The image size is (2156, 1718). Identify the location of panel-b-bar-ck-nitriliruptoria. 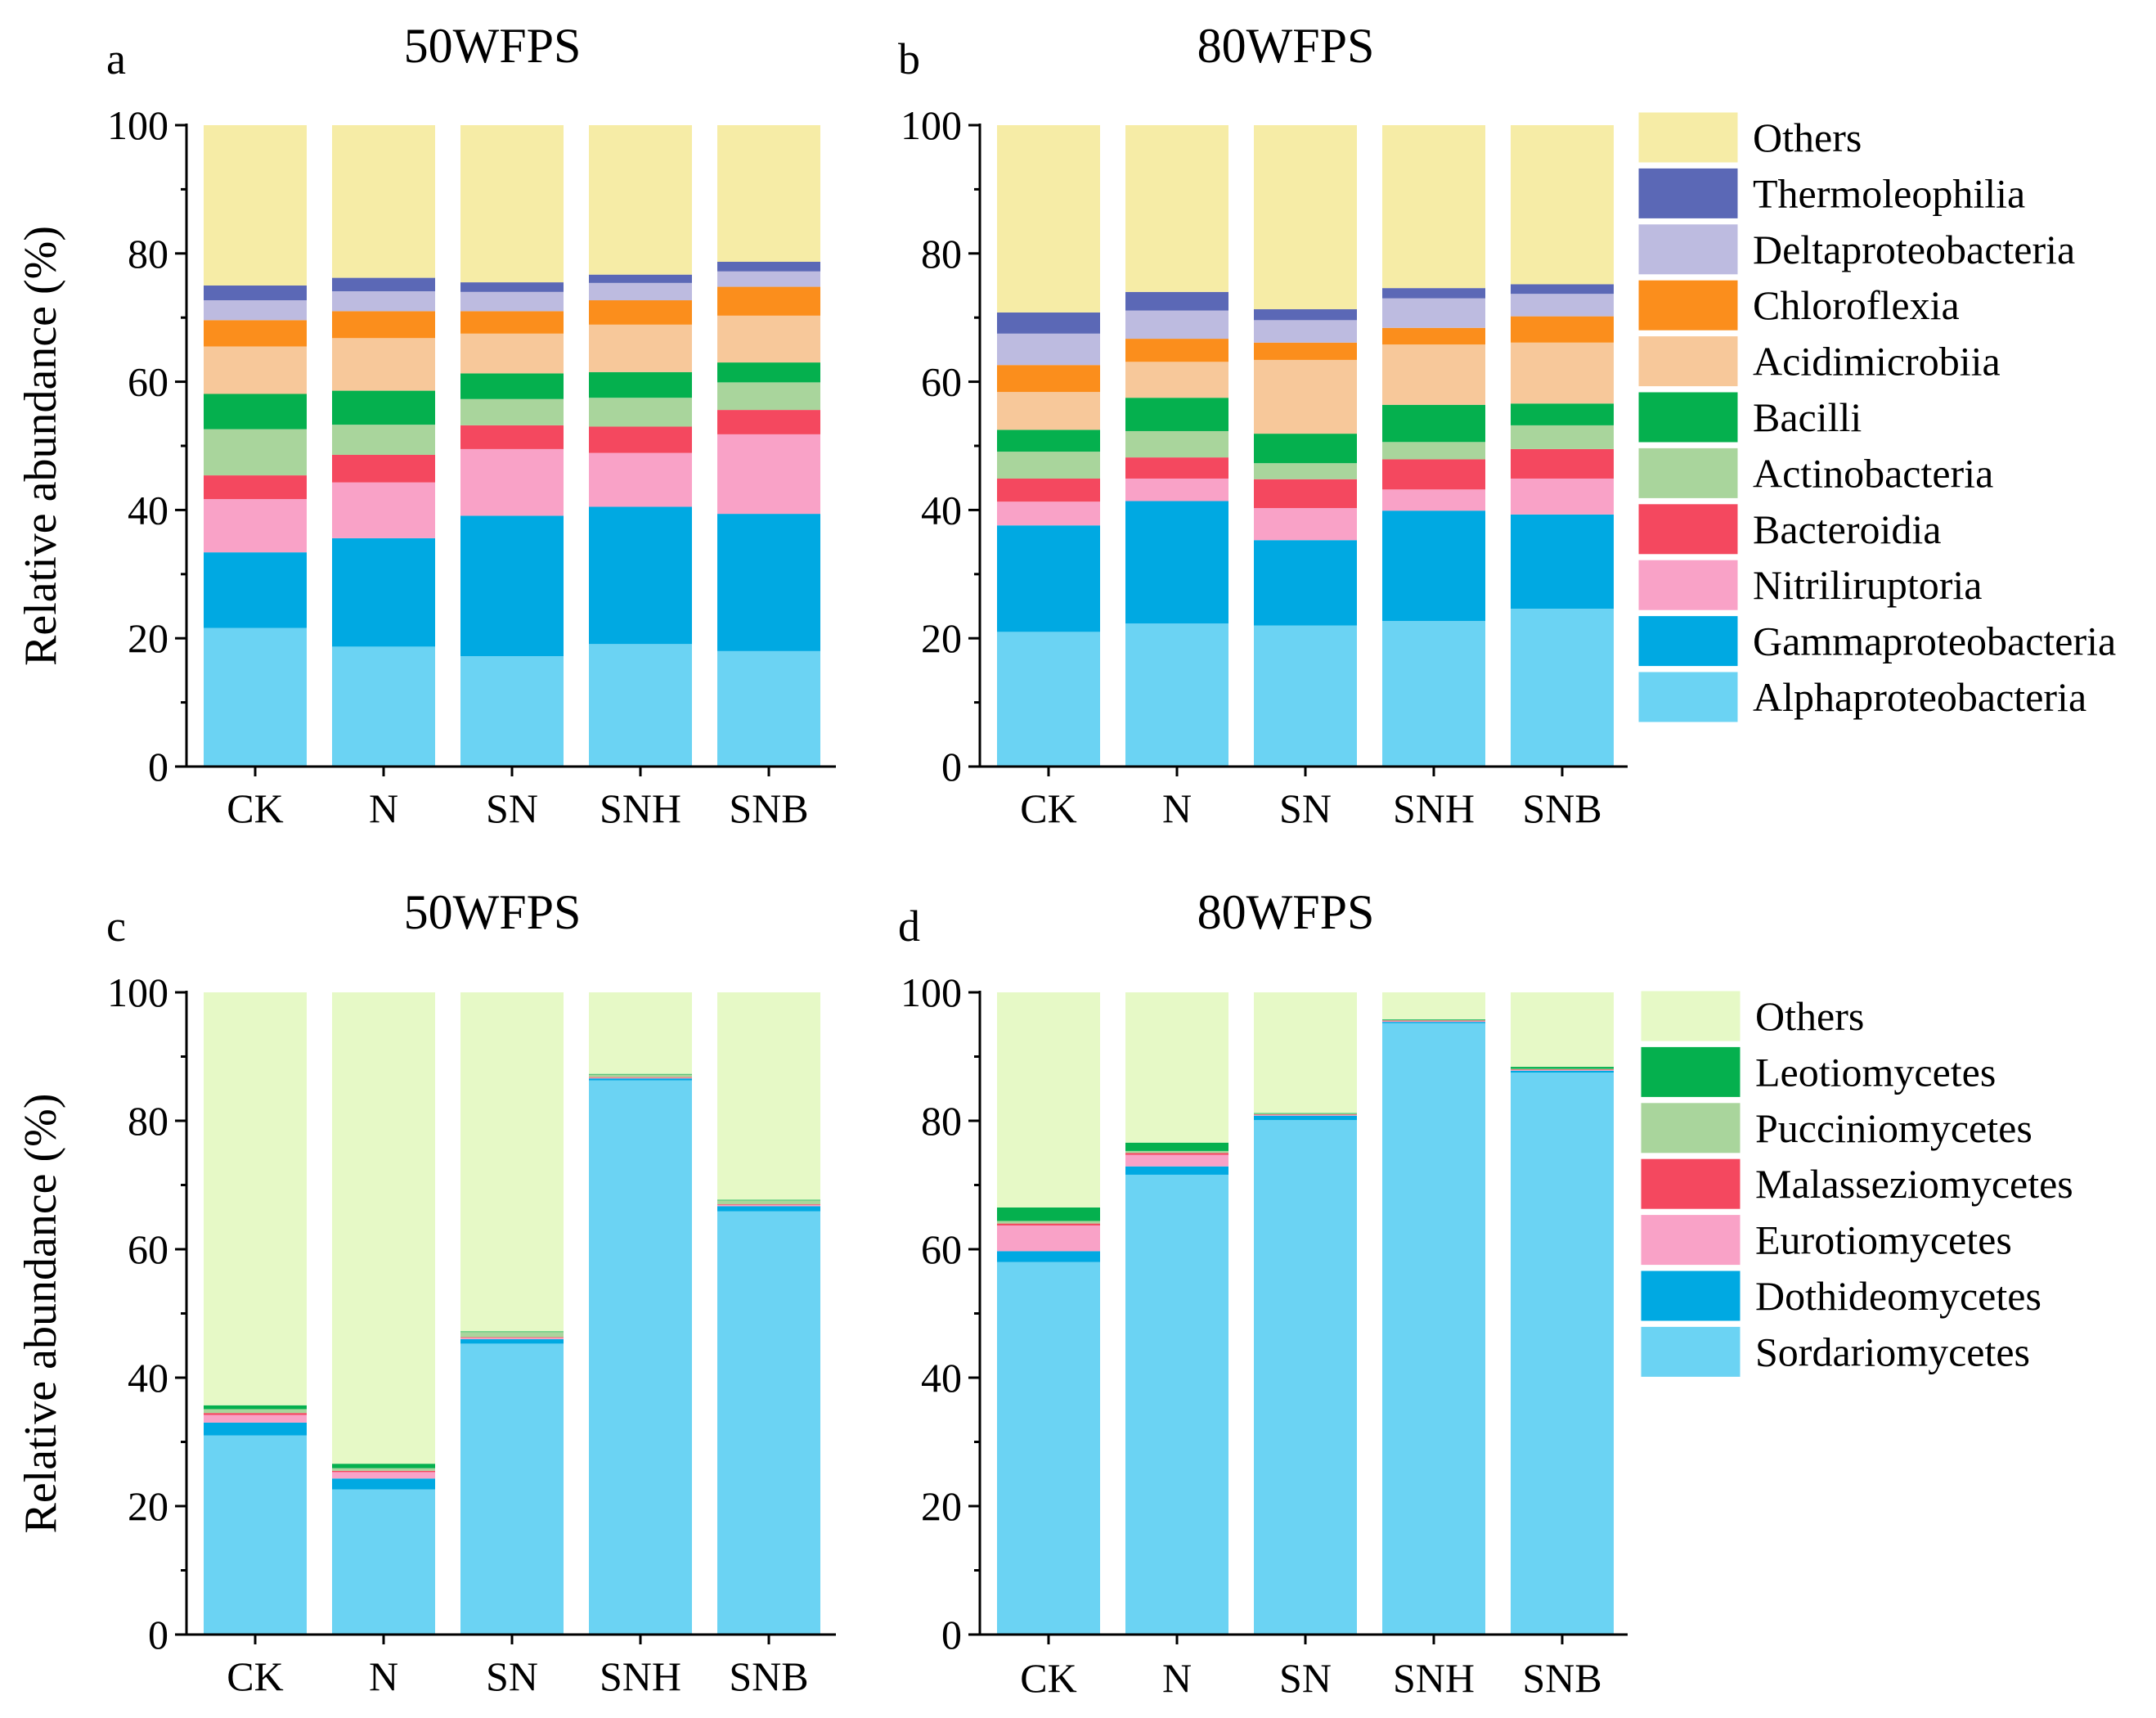
(1048, 513).